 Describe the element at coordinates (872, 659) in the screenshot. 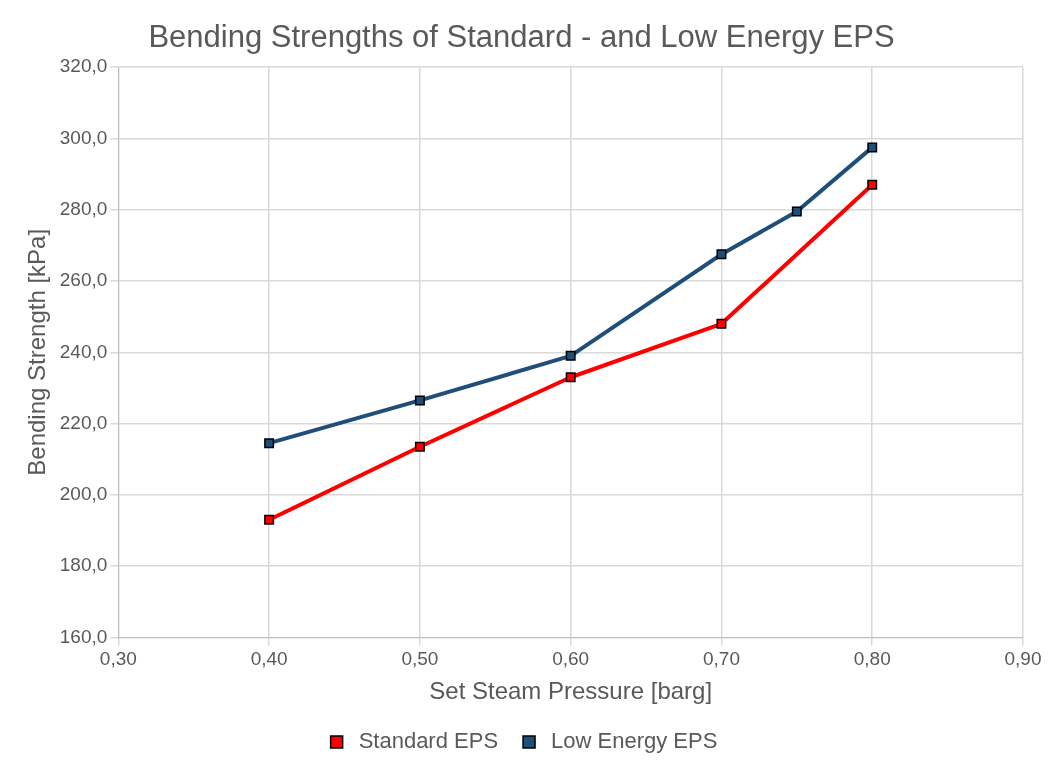

I see `x-tick-label: 0,80` at that location.